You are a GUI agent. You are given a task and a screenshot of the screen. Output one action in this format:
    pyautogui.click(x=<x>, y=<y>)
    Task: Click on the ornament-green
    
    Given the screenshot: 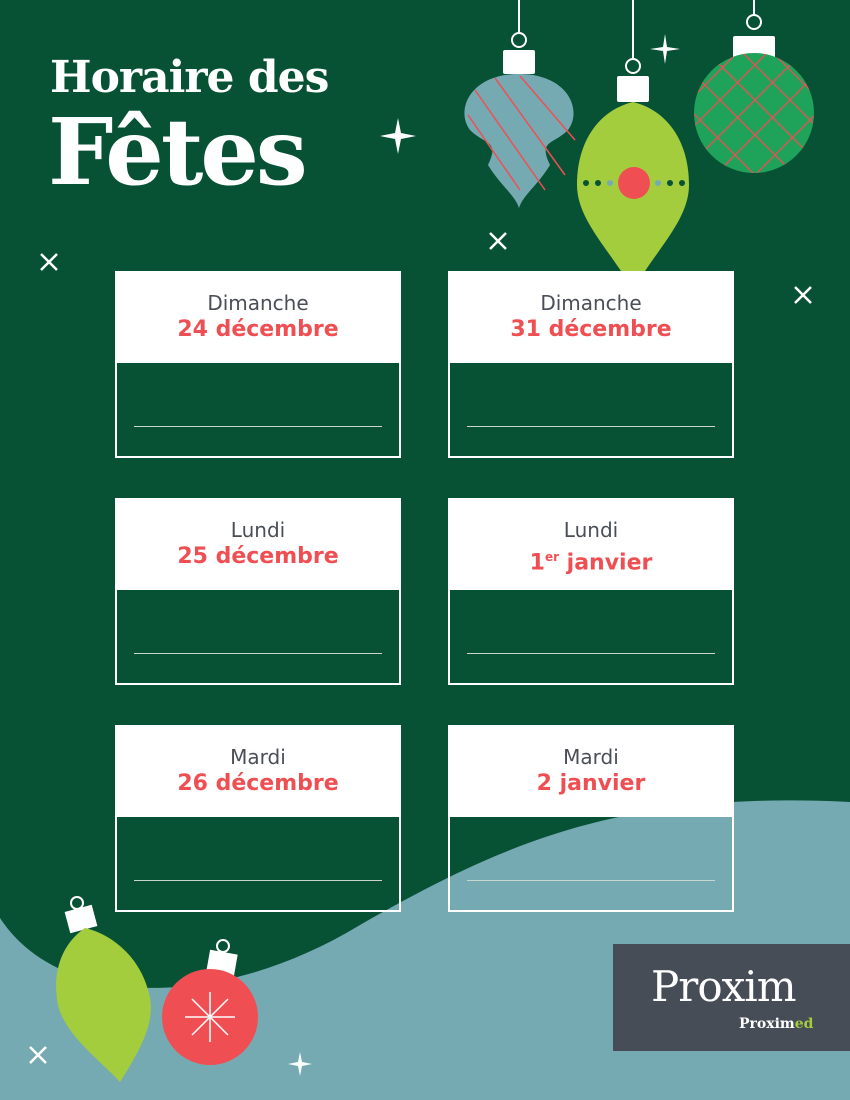 What is the action you would take?
    pyautogui.click(x=754, y=86)
    